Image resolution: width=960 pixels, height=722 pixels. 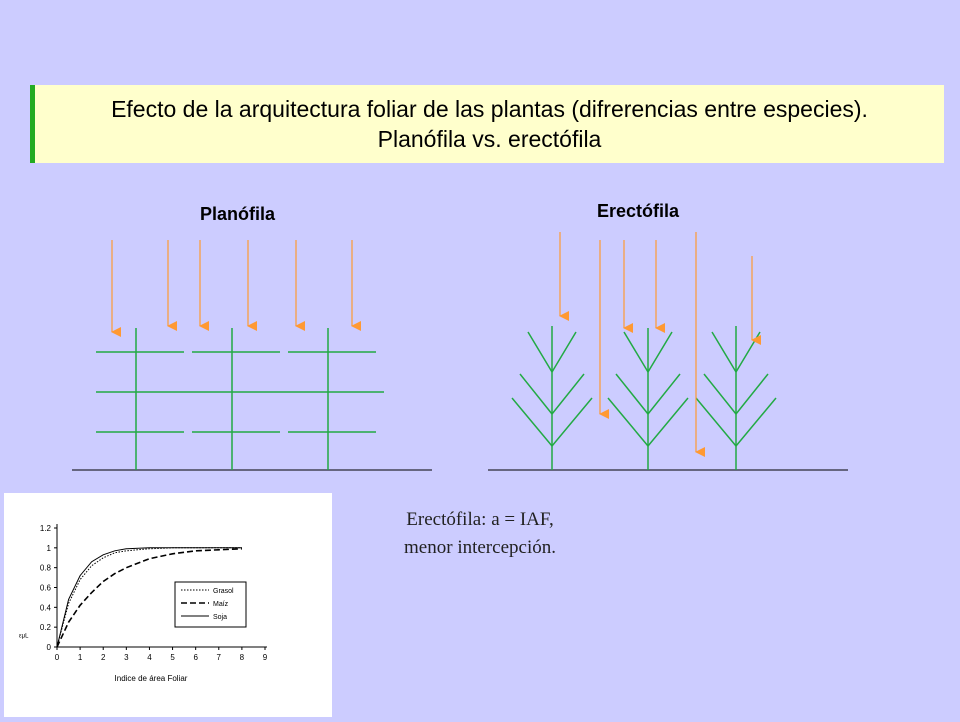 I want to click on chart-legend, so click(x=210, y=604).